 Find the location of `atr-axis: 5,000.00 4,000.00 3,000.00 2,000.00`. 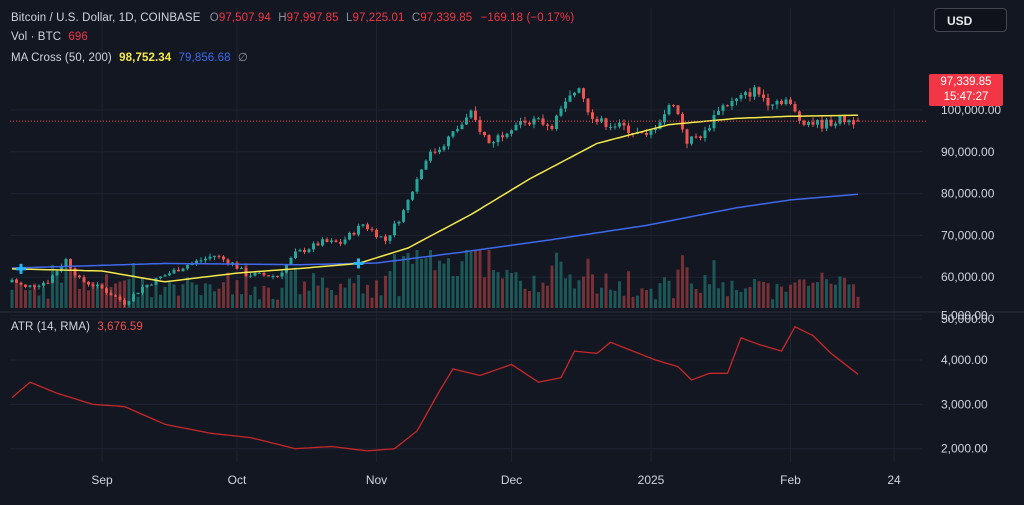

atr-axis: 5,000.00 4,000.00 3,000.00 2,000.00 is located at coordinates (964, 382).